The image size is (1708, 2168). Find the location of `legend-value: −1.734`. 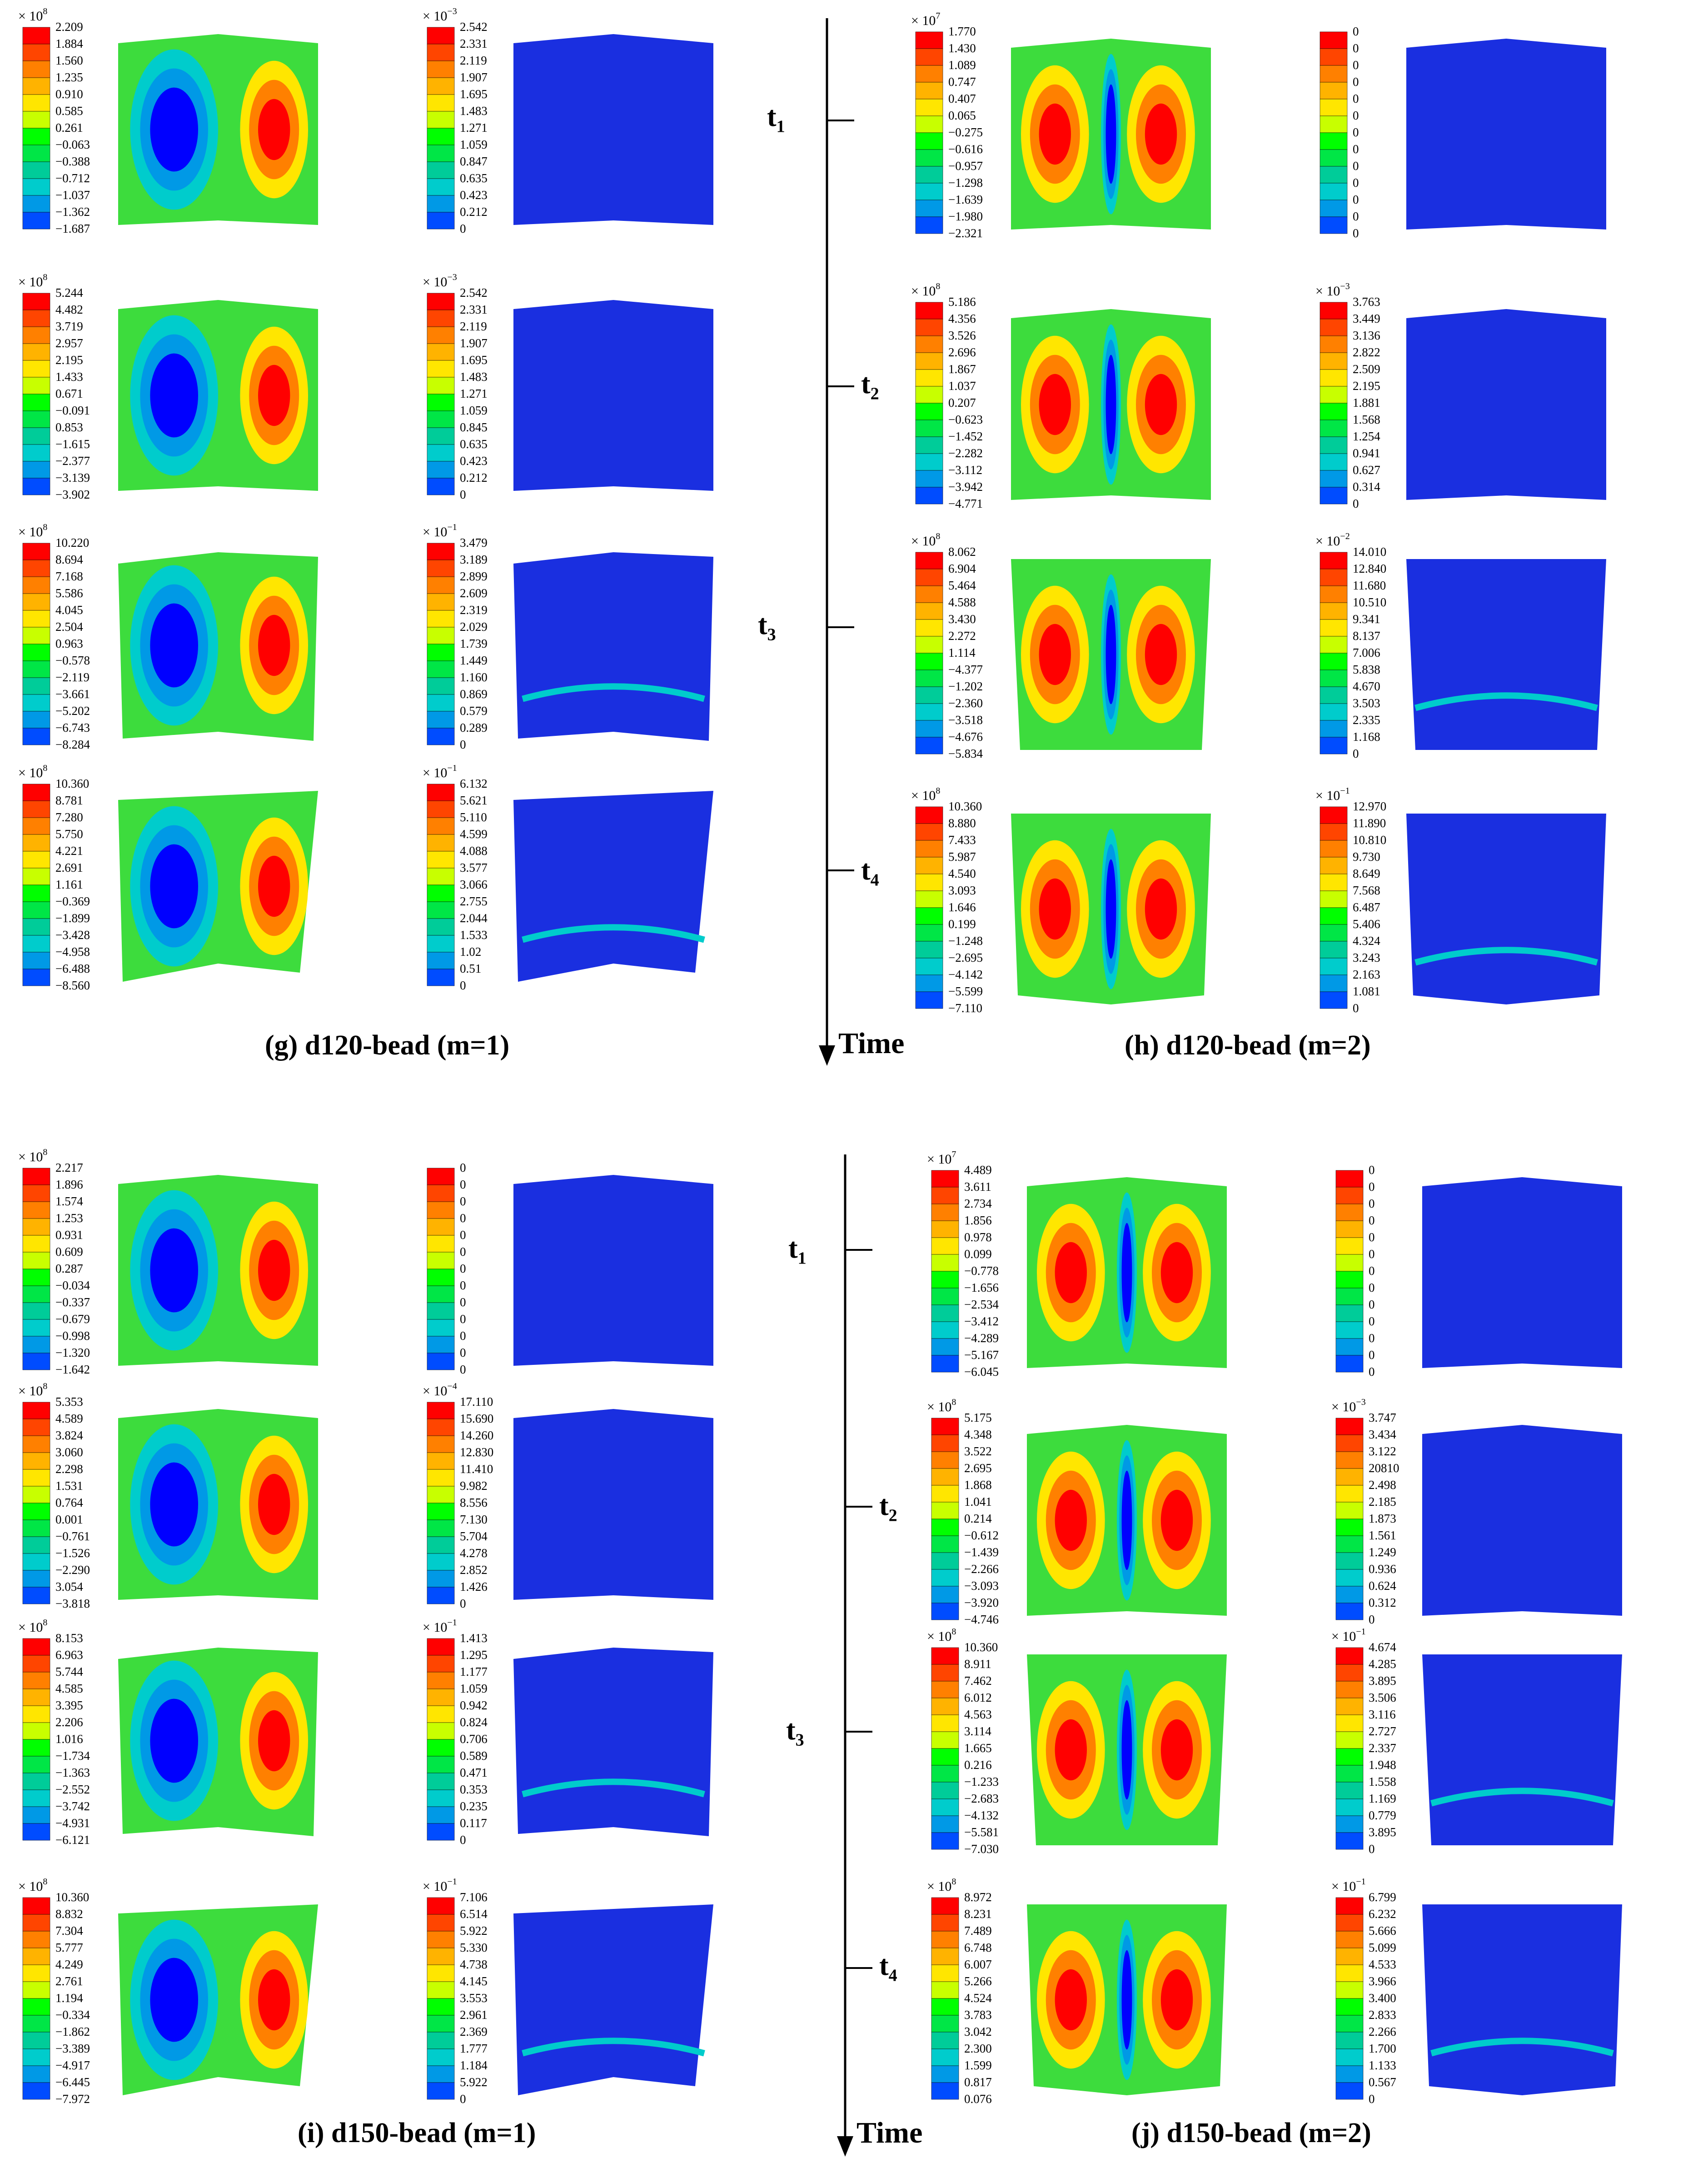

legend-value: −1.734 is located at coordinates (72, 1756).